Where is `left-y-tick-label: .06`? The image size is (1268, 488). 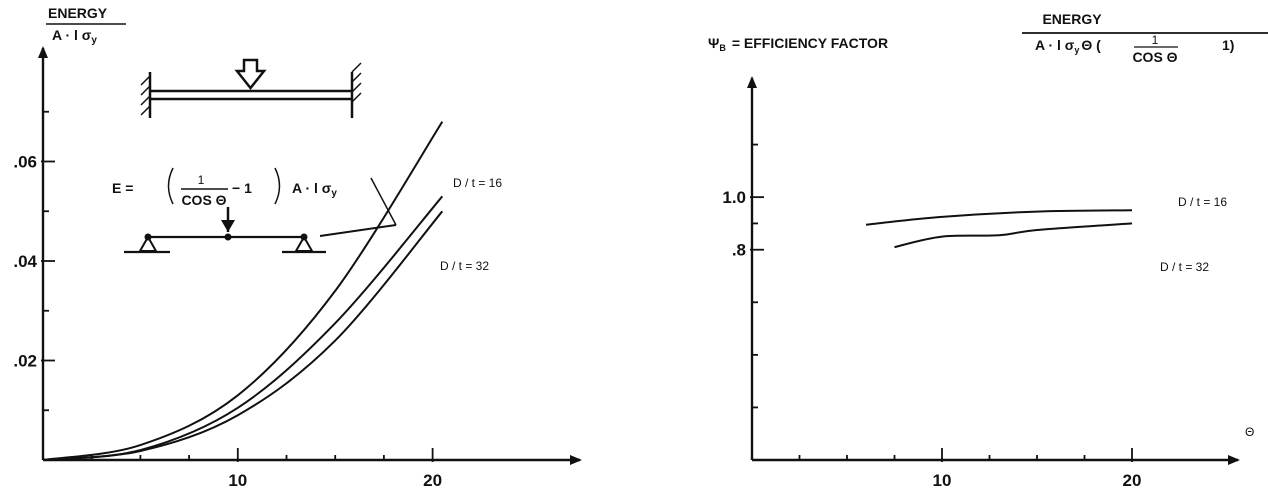 left-y-tick-label: .06 is located at coordinates (25, 162).